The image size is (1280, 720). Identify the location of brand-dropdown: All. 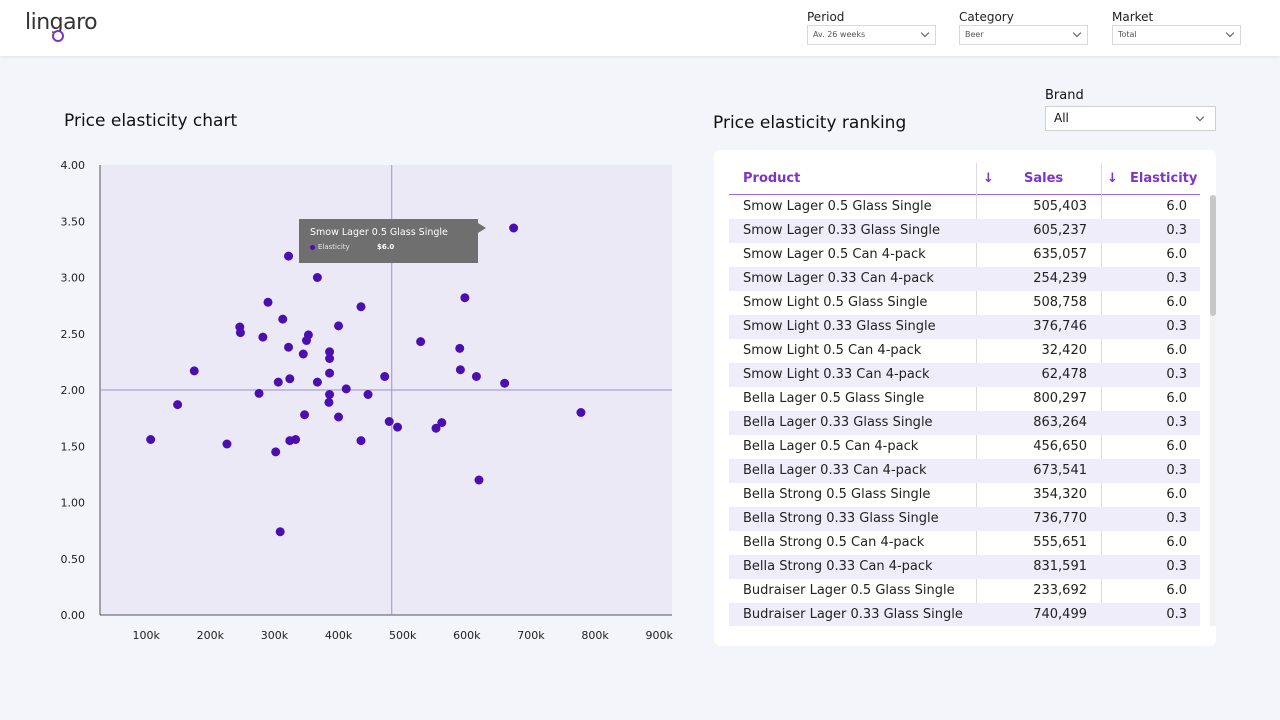
(1130, 118).